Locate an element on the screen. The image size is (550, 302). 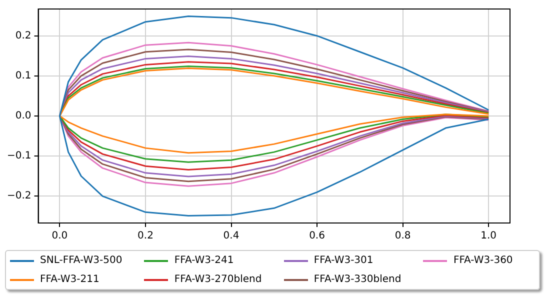
legend-label: FFA-W3-330blend is located at coordinates (358, 279).